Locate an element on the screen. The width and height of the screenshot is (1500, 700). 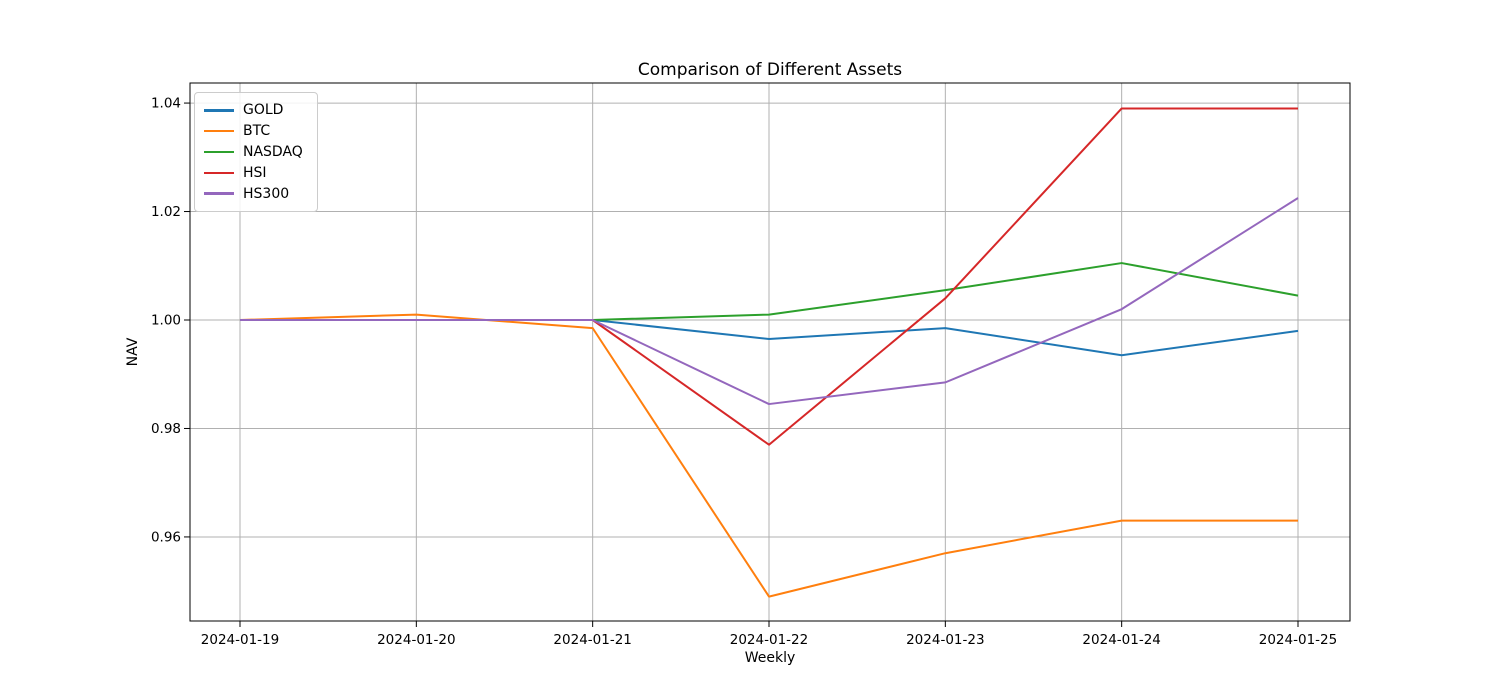
legend: GOLD BTC NASDAQ HSI HS300 is located at coordinates (256, 152).